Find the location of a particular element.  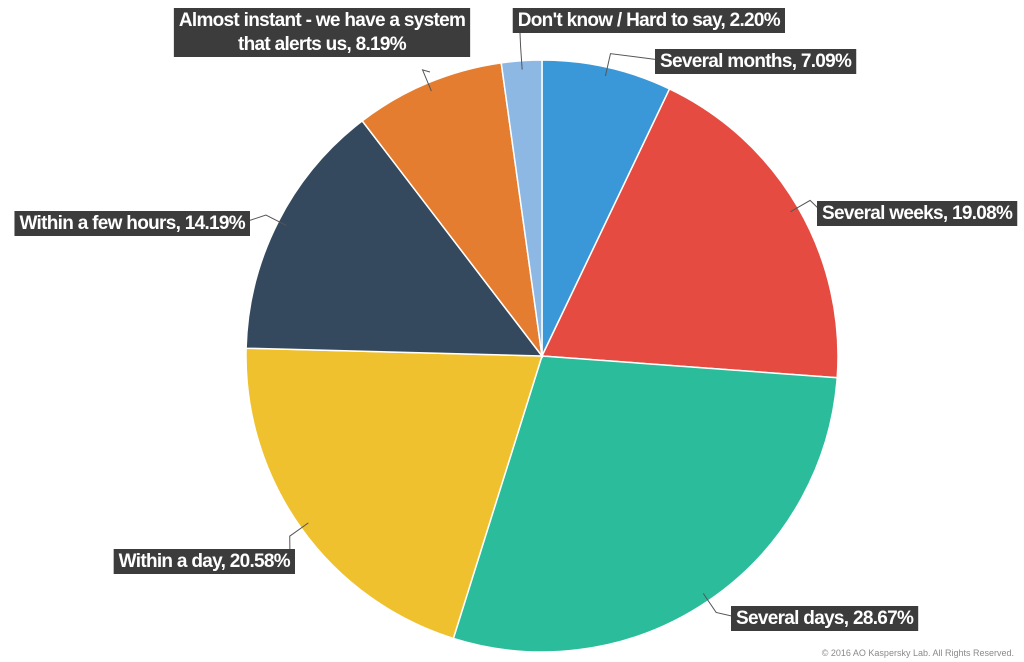

leader-line-within-a-few-hours is located at coordinates (265, 220).